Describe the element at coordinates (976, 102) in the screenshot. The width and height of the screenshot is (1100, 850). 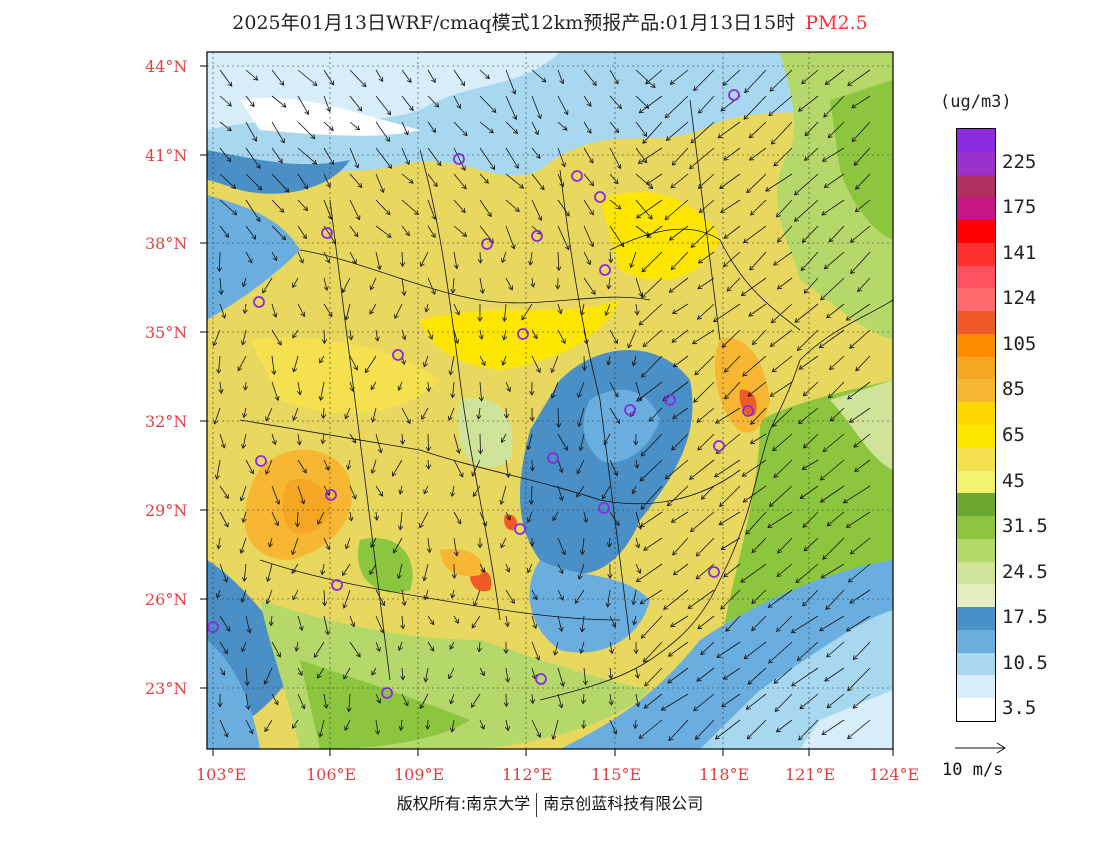
I see `legend-unit: (ug/m3)` at that location.